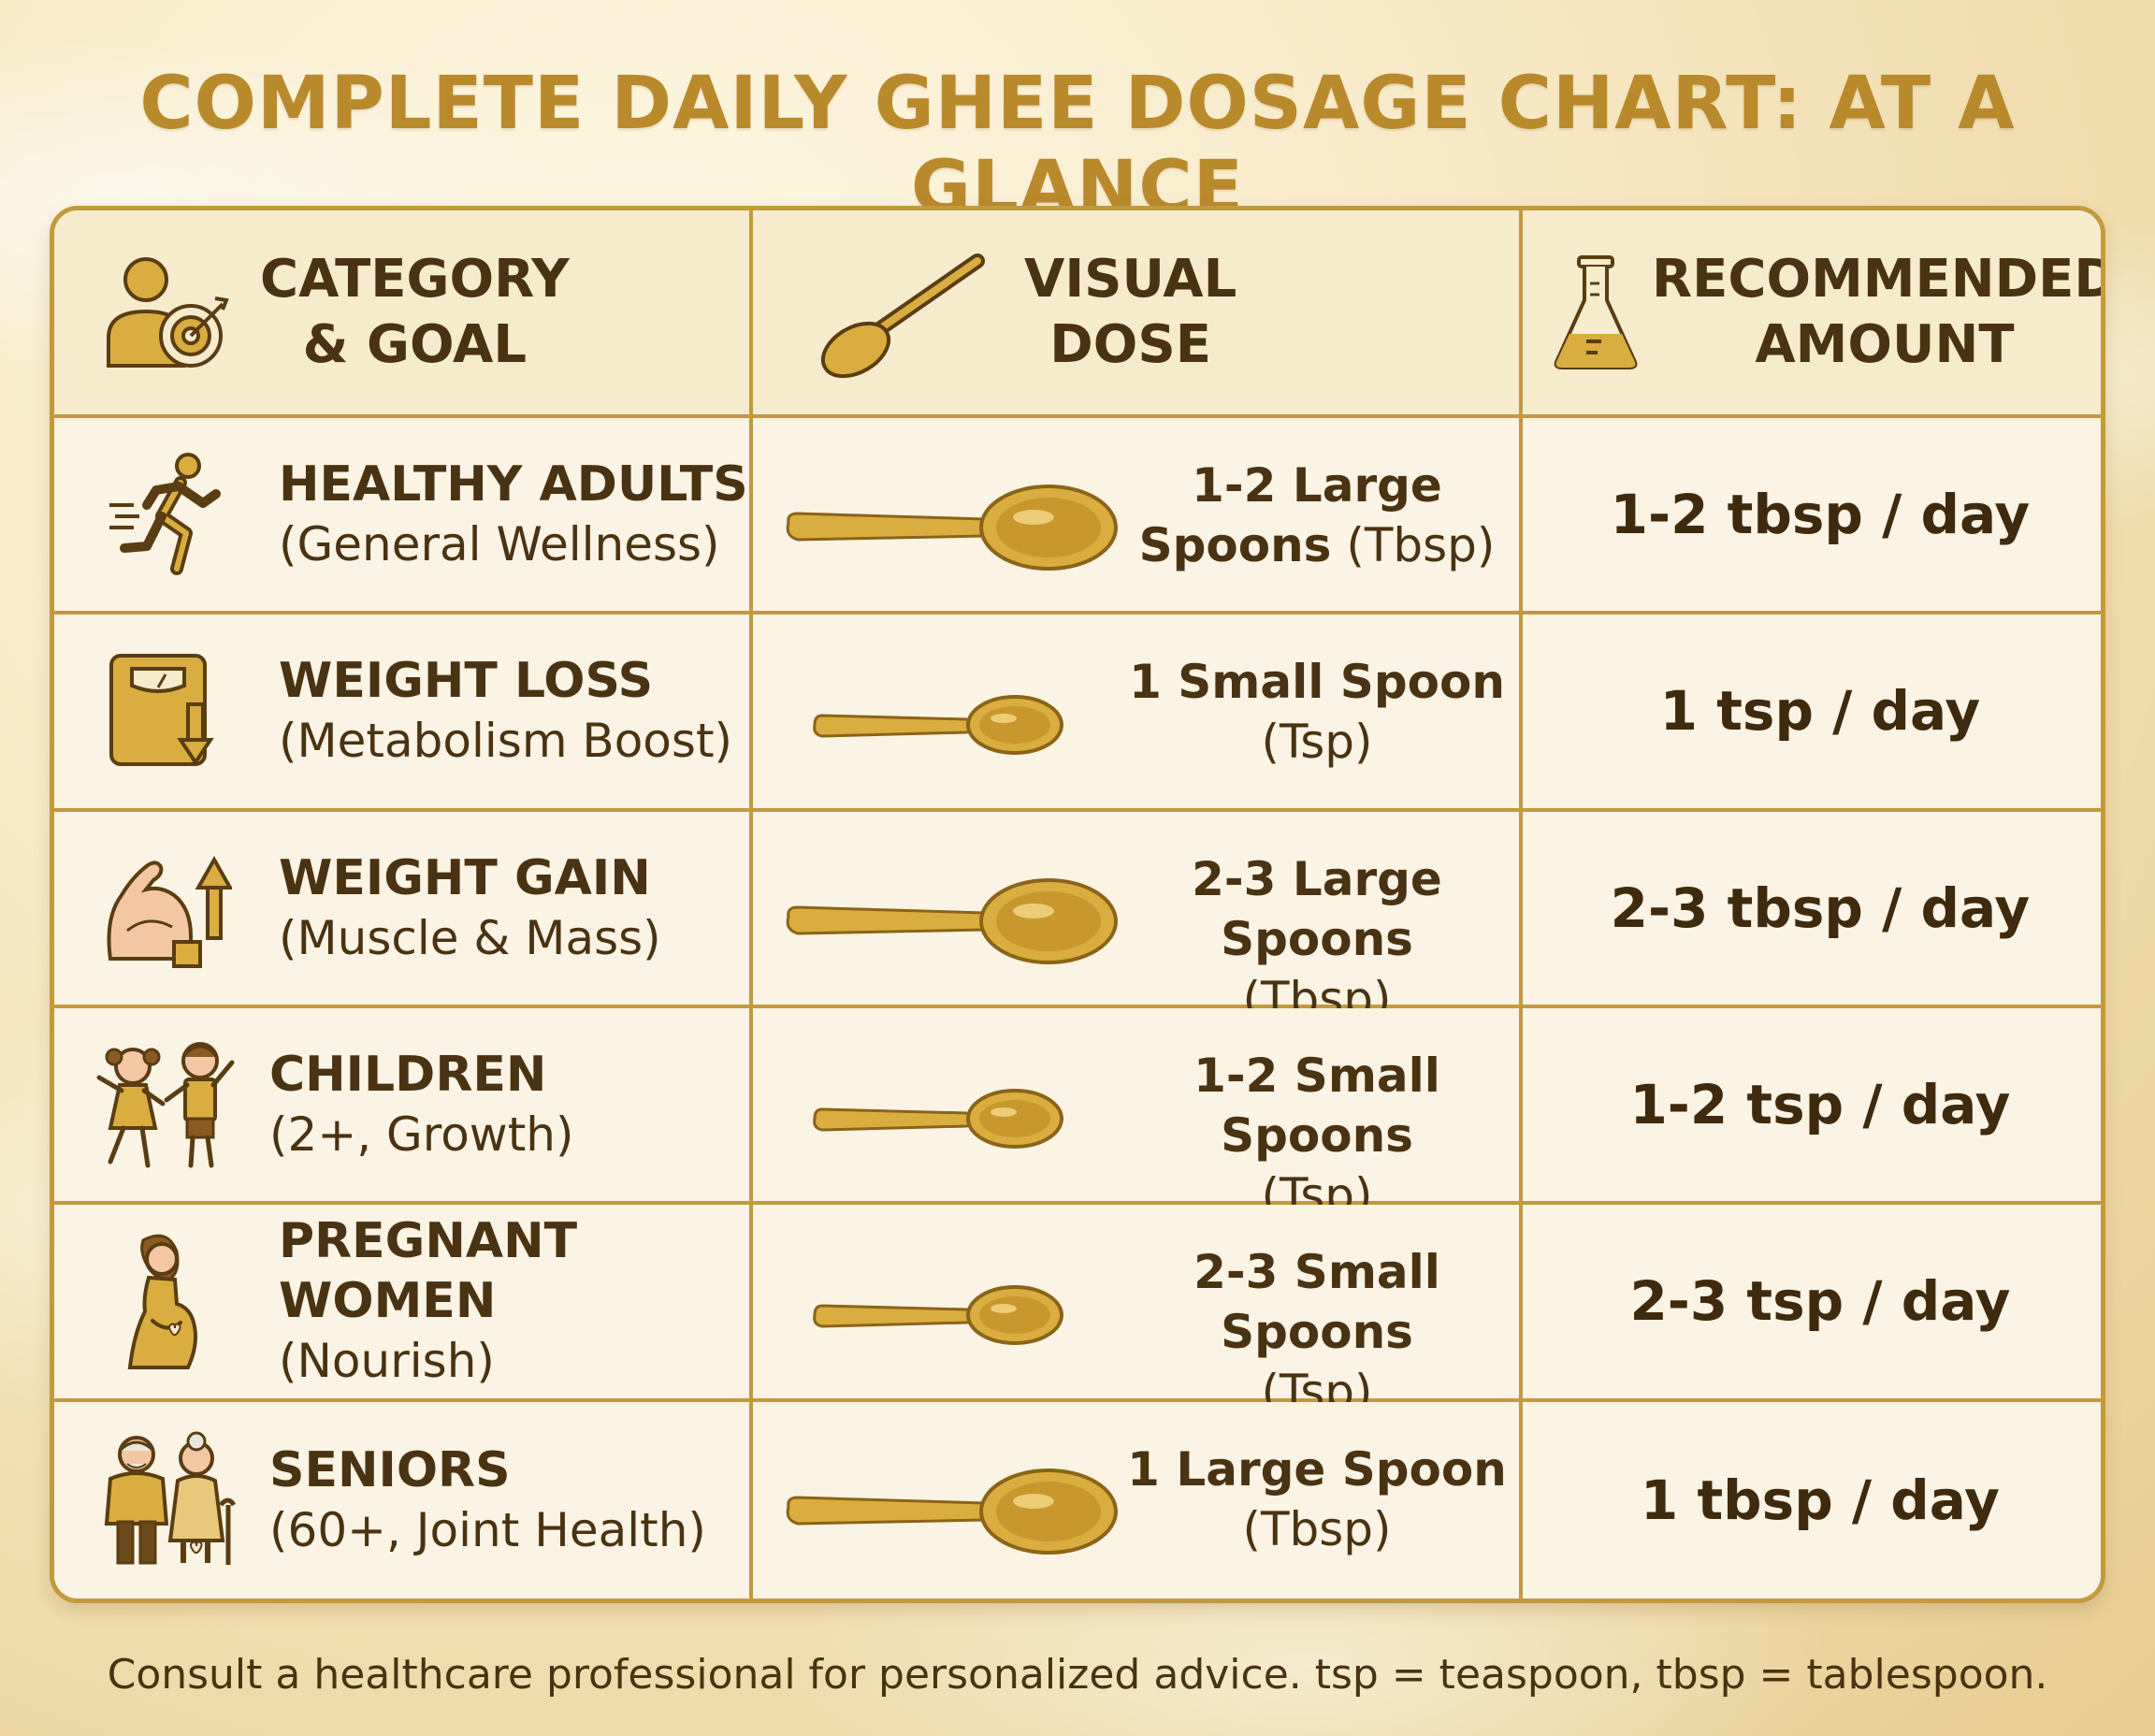 The width and height of the screenshot is (2155, 1736). I want to click on seniors-icon, so click(167, 1500).